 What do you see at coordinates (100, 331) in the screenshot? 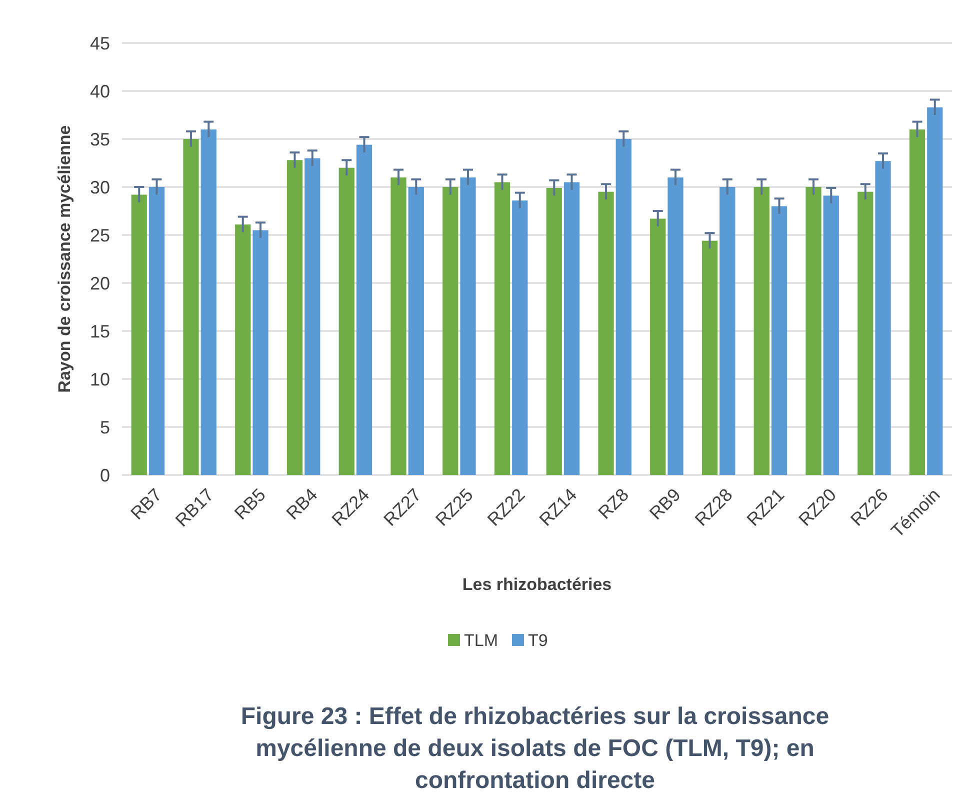
I see `y-tick-label: 15` at bounding box center [100, 331].